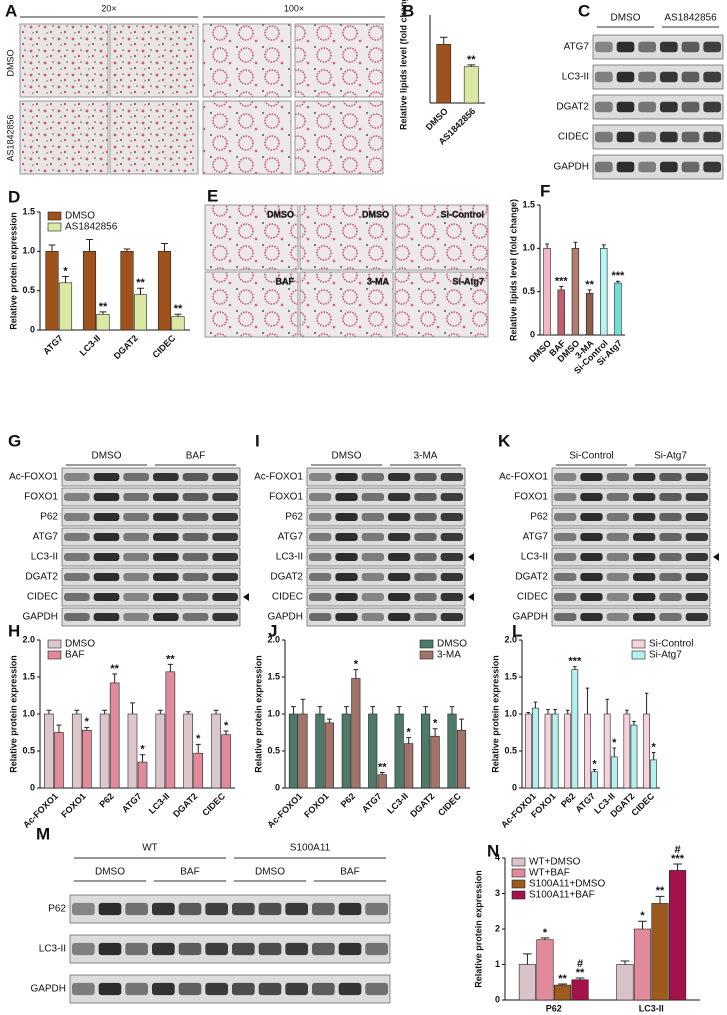 The image size is (727, 1015). What do you see at coordinates (504, 440) in the screenshot?
I see `panel-label: K` at bounding box center [504, 440].